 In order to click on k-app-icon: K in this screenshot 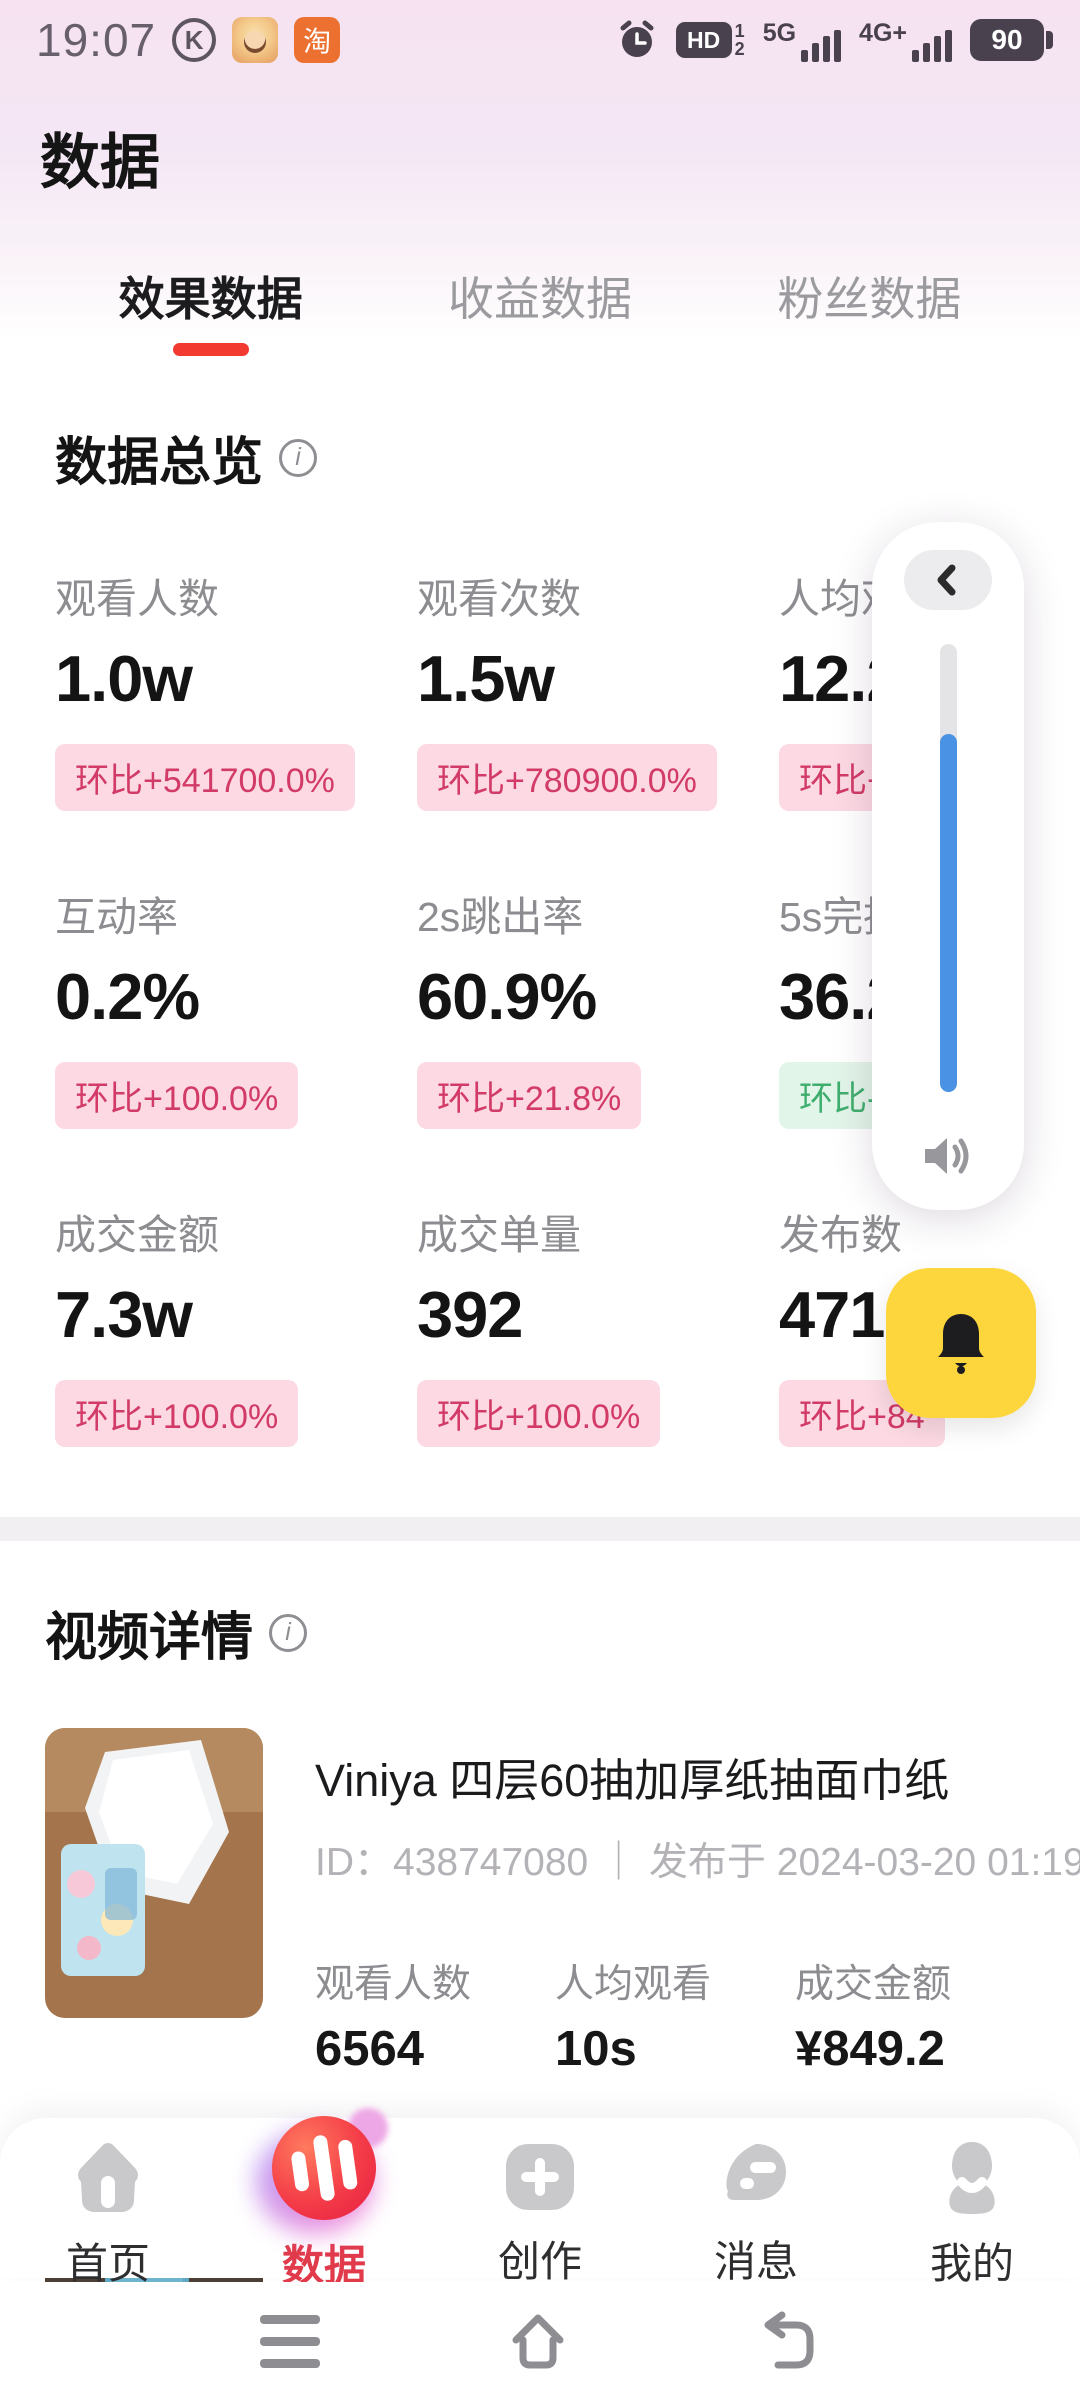, I will do `click(194, 40)`.